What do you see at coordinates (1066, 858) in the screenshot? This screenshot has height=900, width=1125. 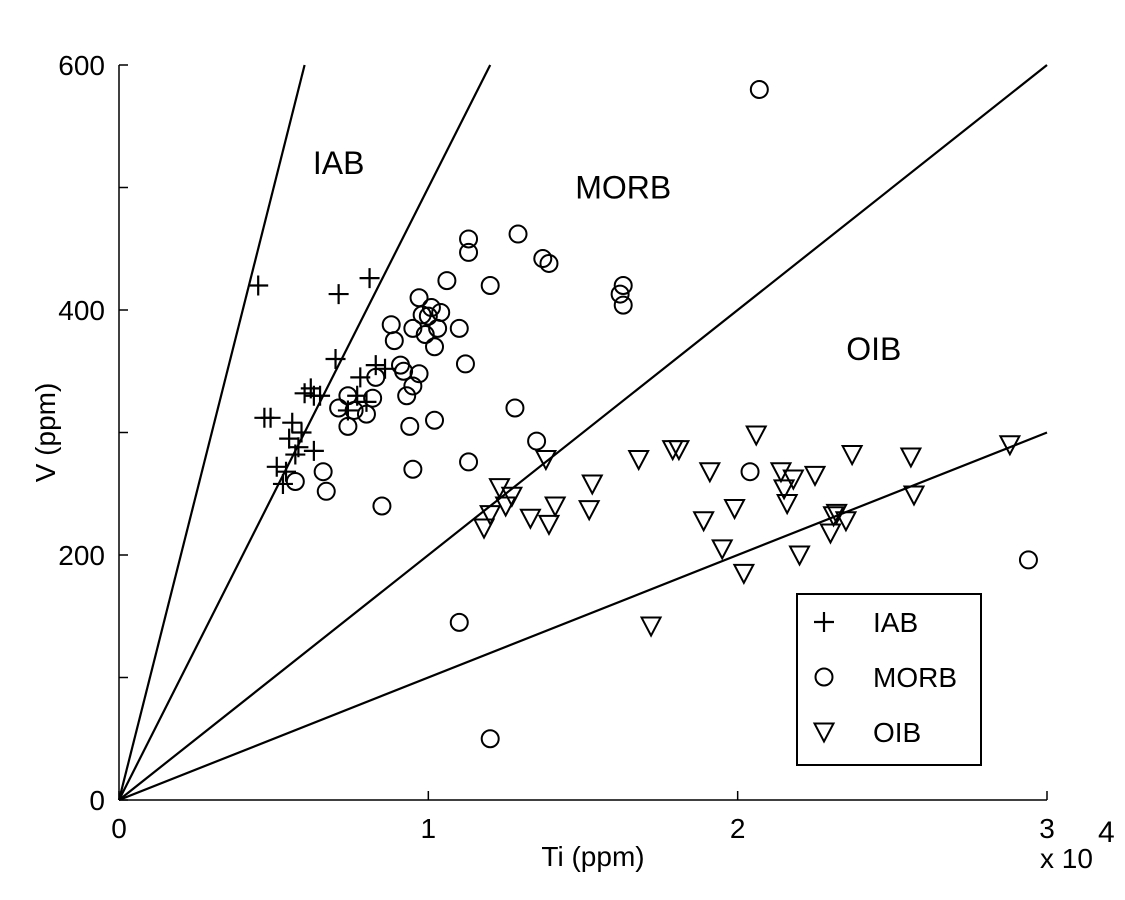 I see `x-scale-multiplier: x 10` at bounding box center [1066, 858].